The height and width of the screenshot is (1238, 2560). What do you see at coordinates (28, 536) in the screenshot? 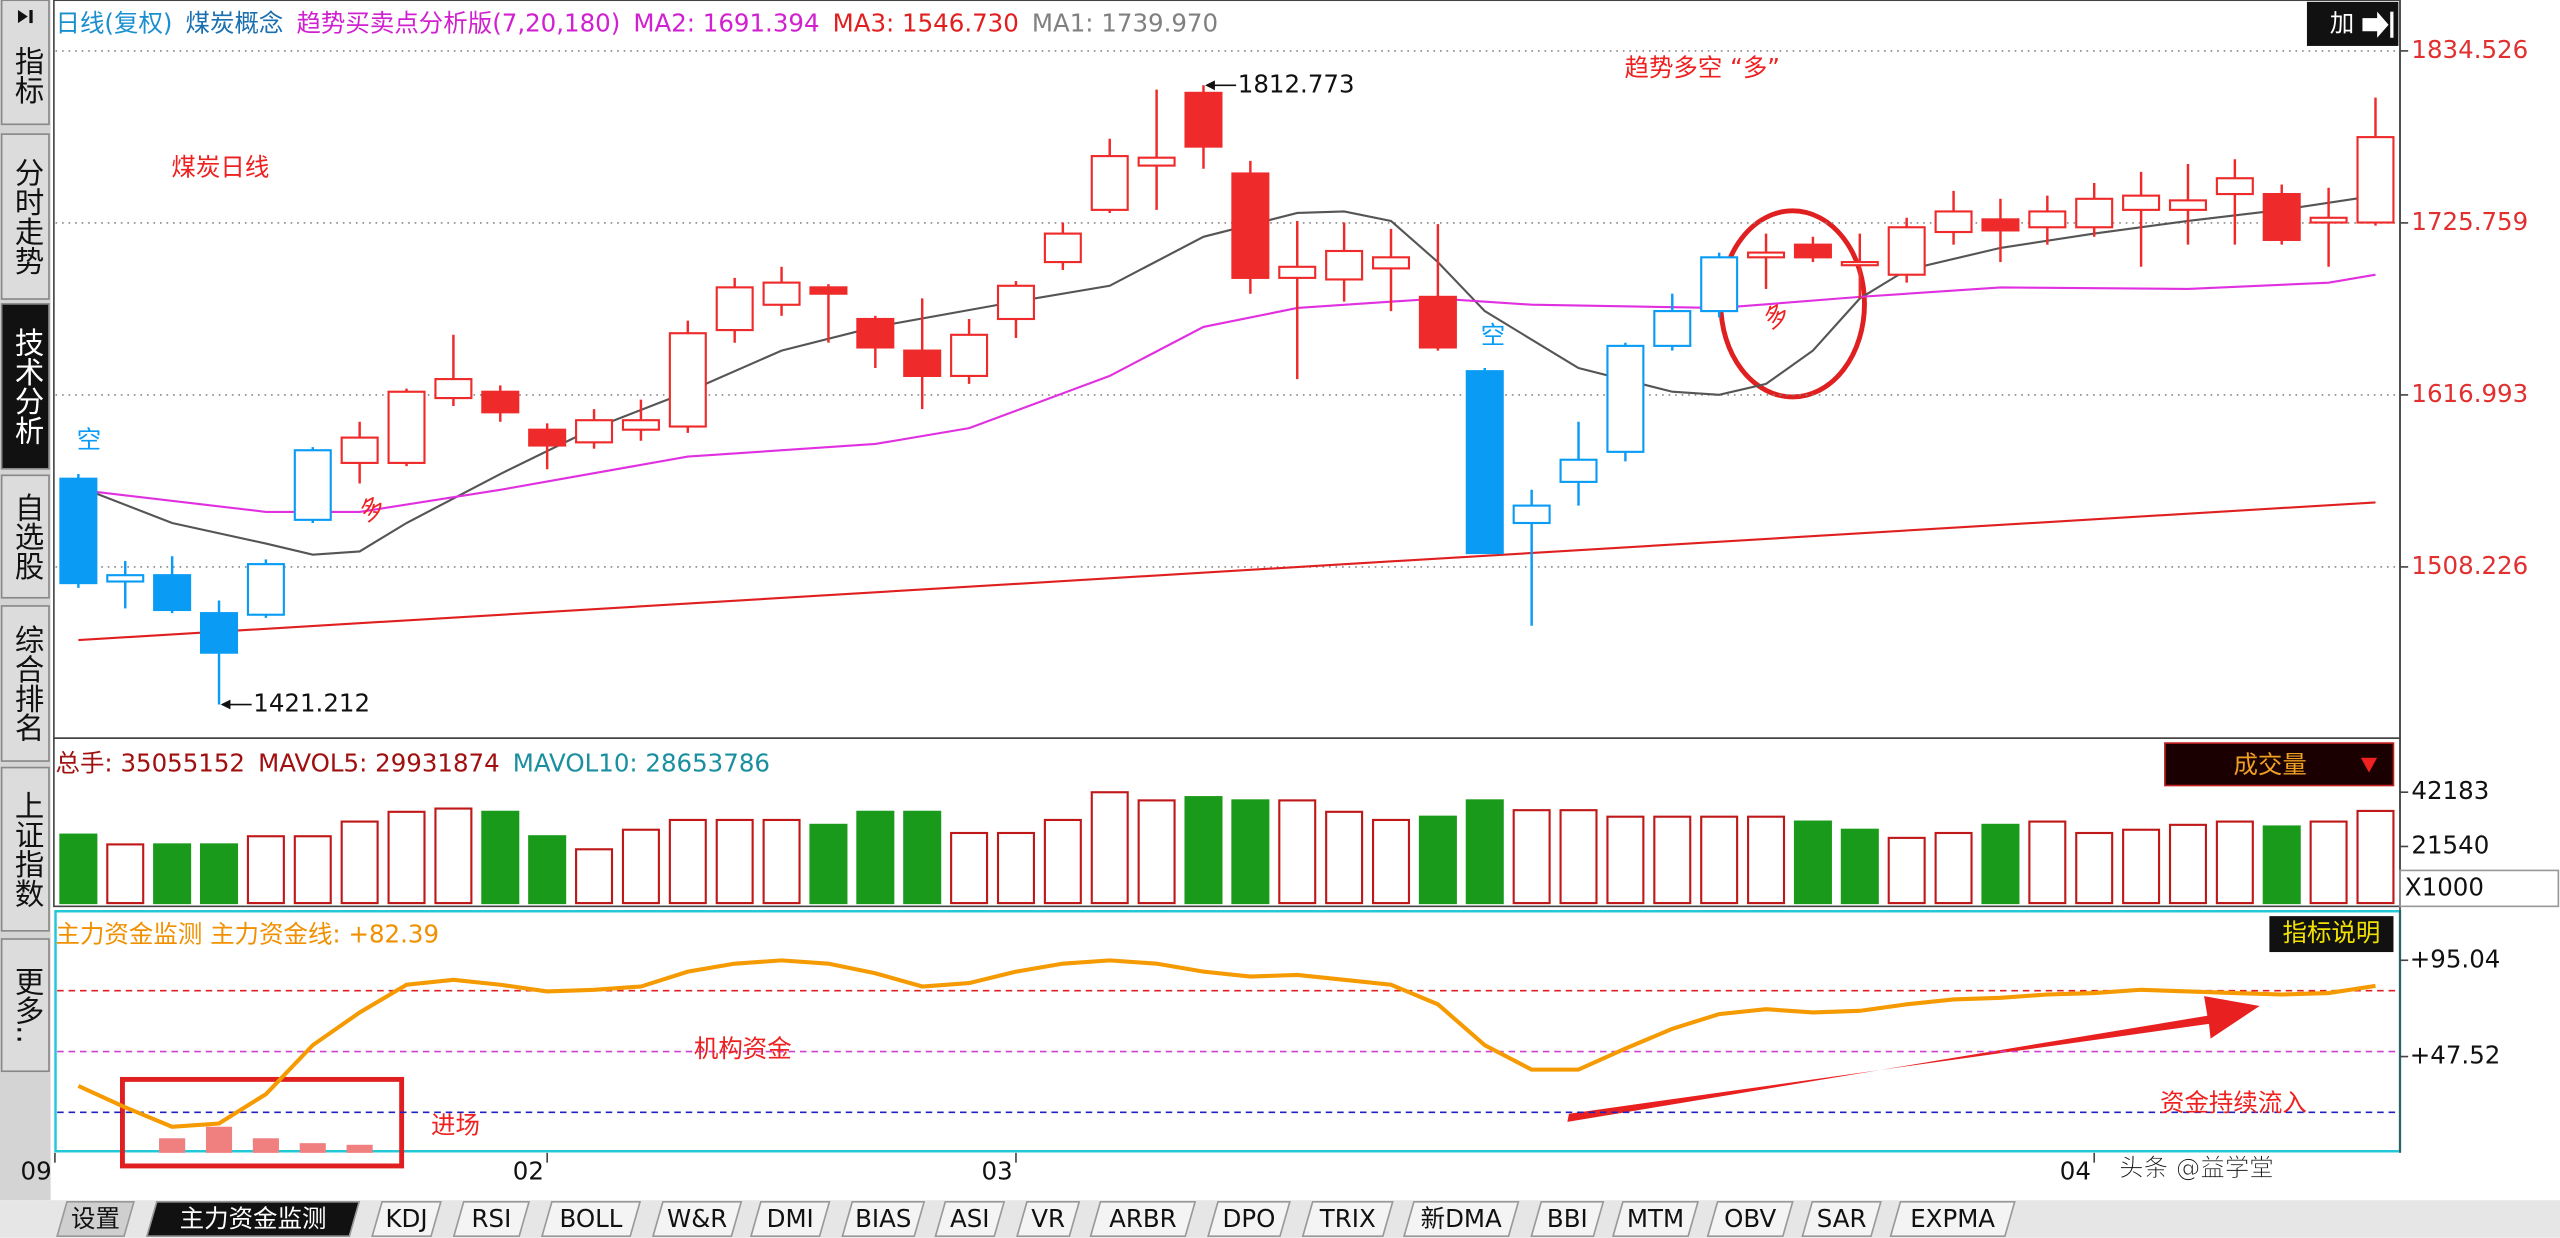
I see `sidebar-label: 自选股` at bounding box center [28, 536].